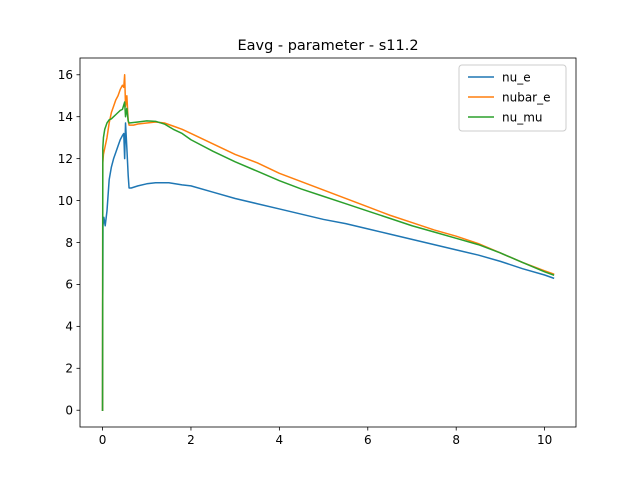  What do you see at coordinates (456, 440) in the screenshot?
I see `x-tick-label: 8` at bounding box center [456, 440].